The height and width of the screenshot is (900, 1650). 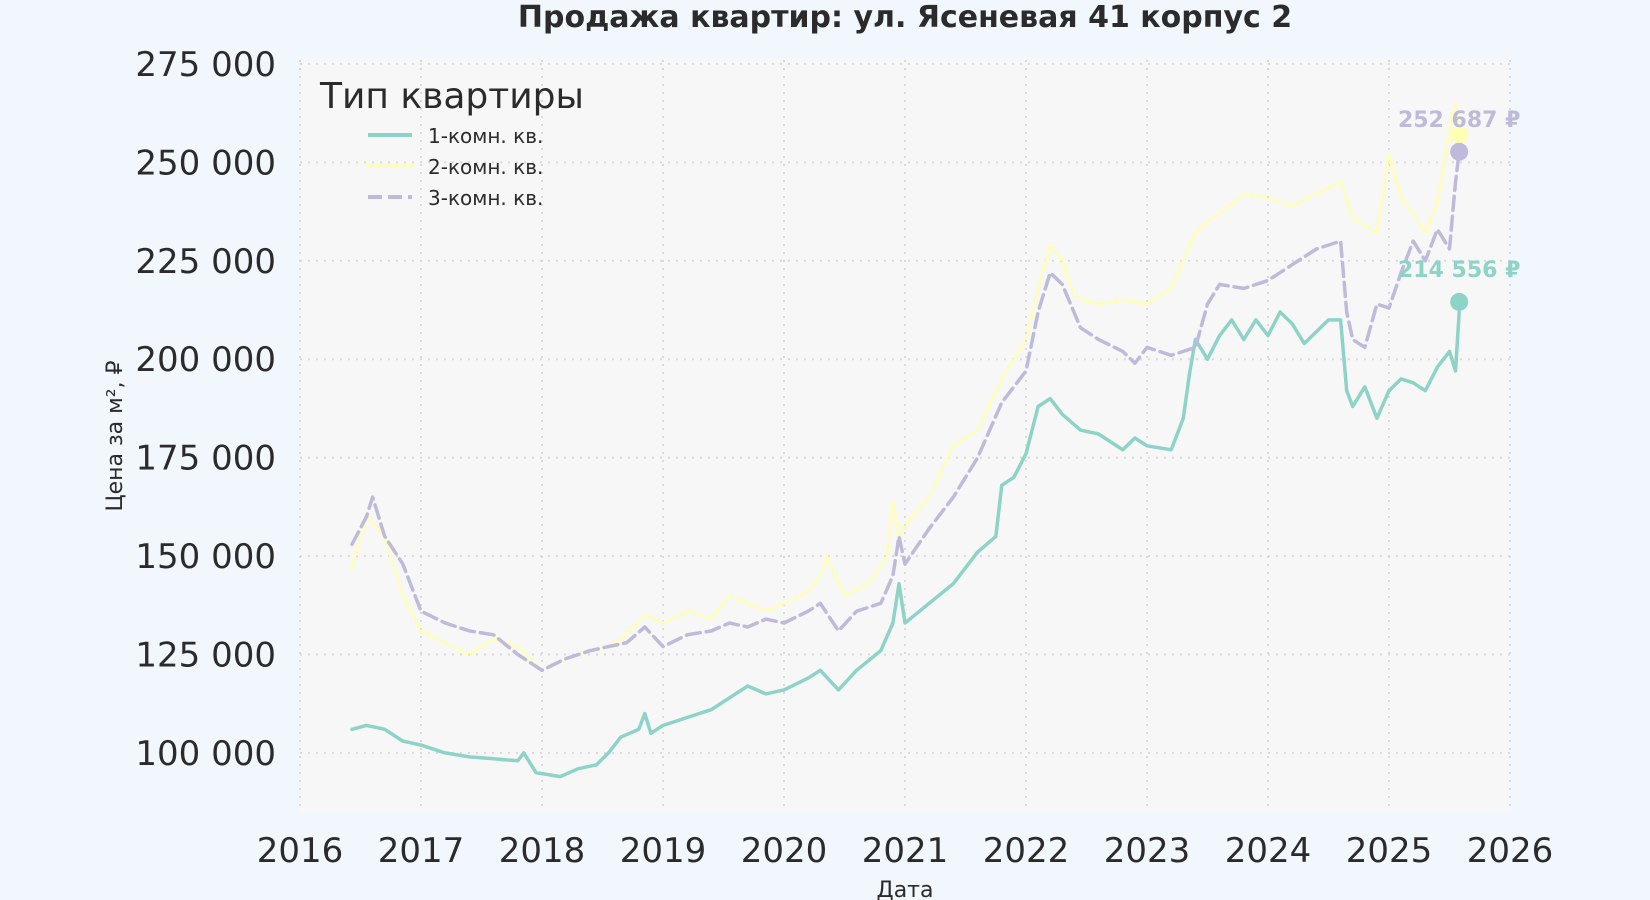 I want to click on x-tick-label: 2020, so click(x=784, y=851).